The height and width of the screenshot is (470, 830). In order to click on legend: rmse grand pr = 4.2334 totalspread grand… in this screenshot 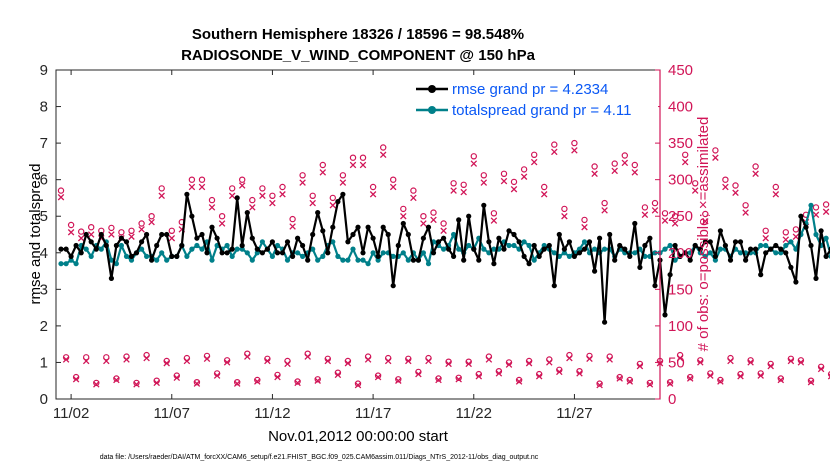, I will do `click(535, 100)`.